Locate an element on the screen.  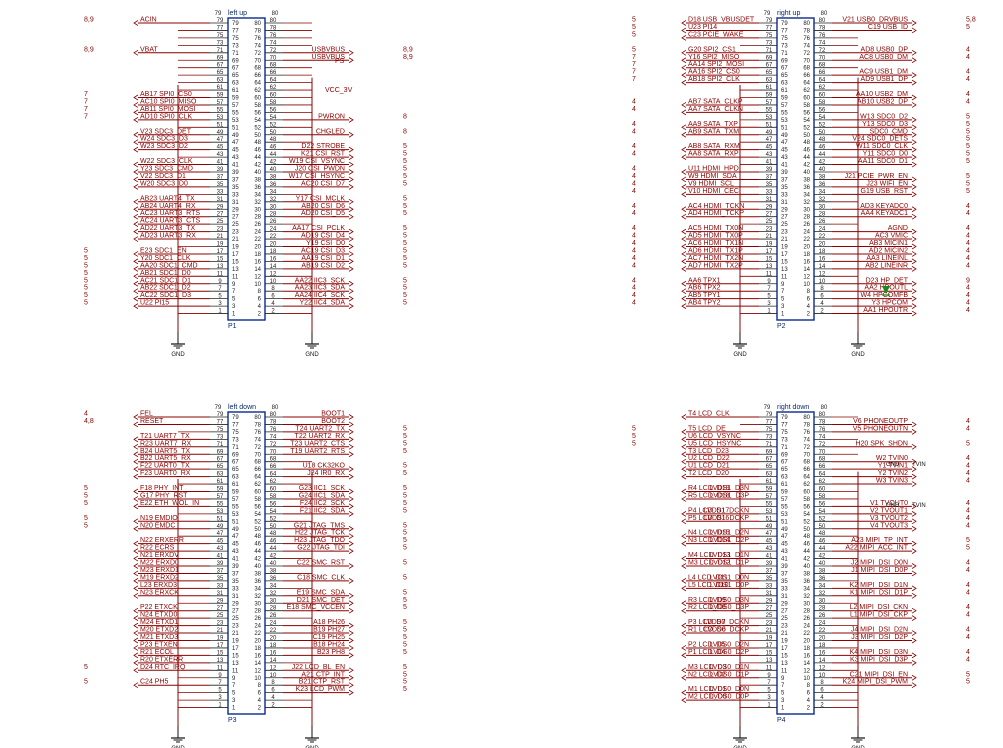
pin-number: 23 is located at coordinates (769, 230).